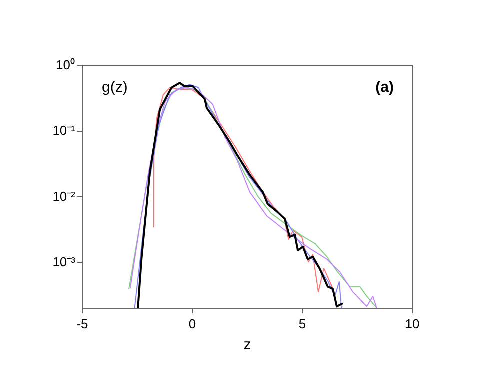 The width and height of the screenshot is (495, 383). Describe the element at coordinates (64, 262) in the screenshot. I see `y-tick-label: 10⁻³` at that location.